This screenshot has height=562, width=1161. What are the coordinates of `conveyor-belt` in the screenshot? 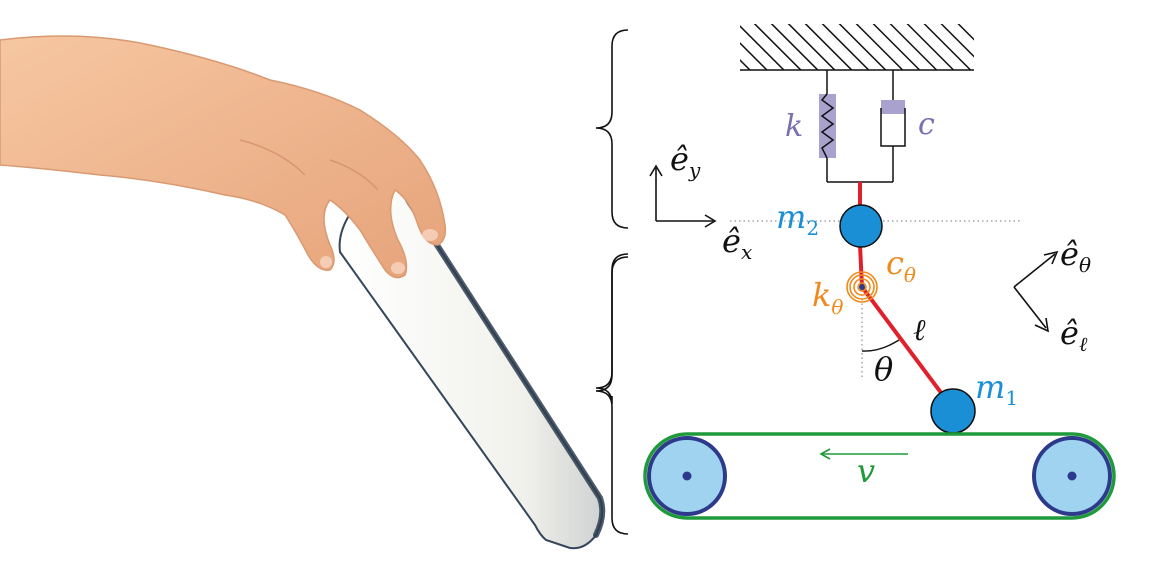 It's located at (879, 476).